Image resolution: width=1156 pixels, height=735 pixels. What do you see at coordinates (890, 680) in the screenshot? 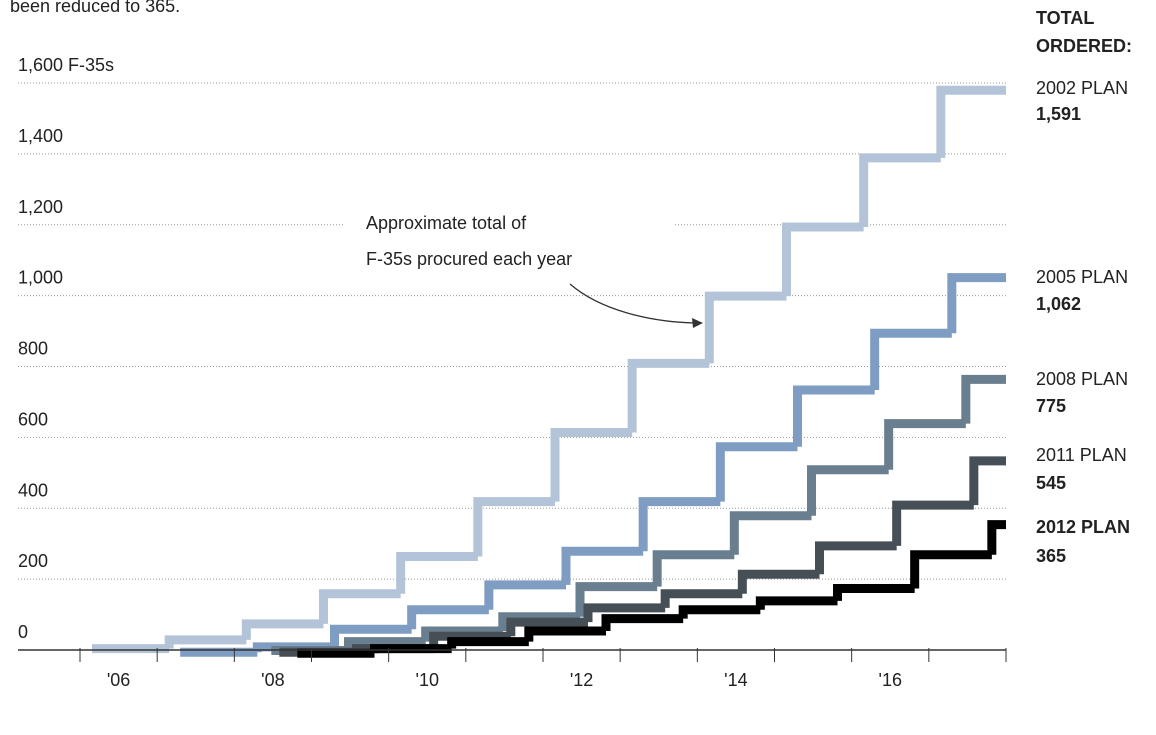
I see `x-tick-label: '16` at bounding box center [890, 680].